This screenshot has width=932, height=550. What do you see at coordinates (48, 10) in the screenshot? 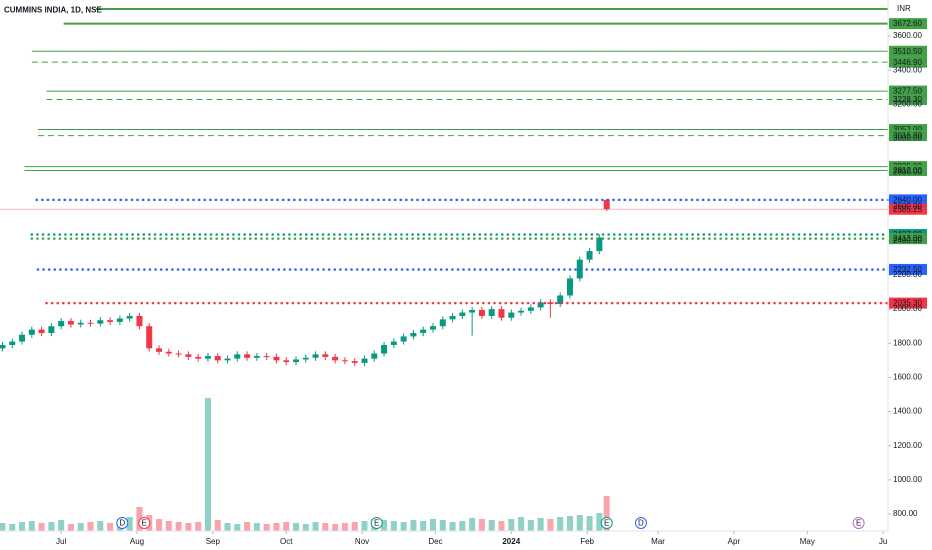
I see `title-bg` at bounding box center [48, 10].